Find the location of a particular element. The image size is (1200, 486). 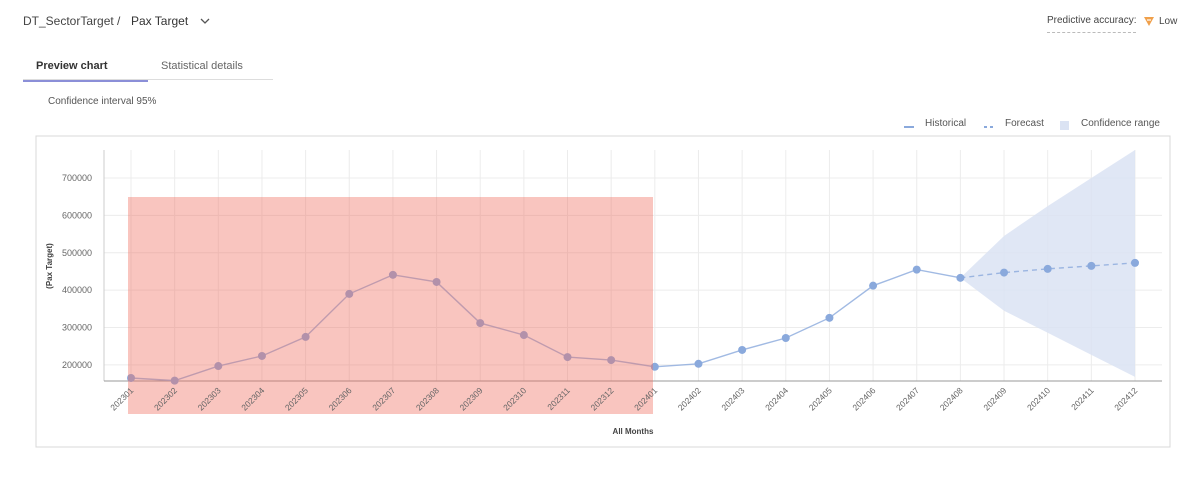

tab-rule is located at coordinates (148, 79).